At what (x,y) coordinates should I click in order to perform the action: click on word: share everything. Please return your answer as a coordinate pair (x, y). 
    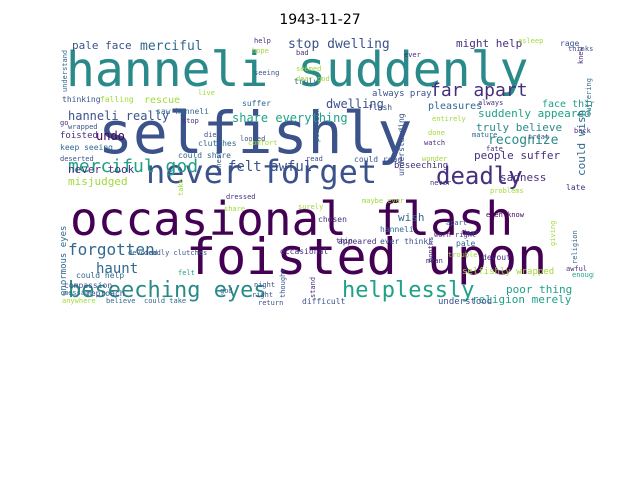
    Looking at the image, I should click on (290, 118).